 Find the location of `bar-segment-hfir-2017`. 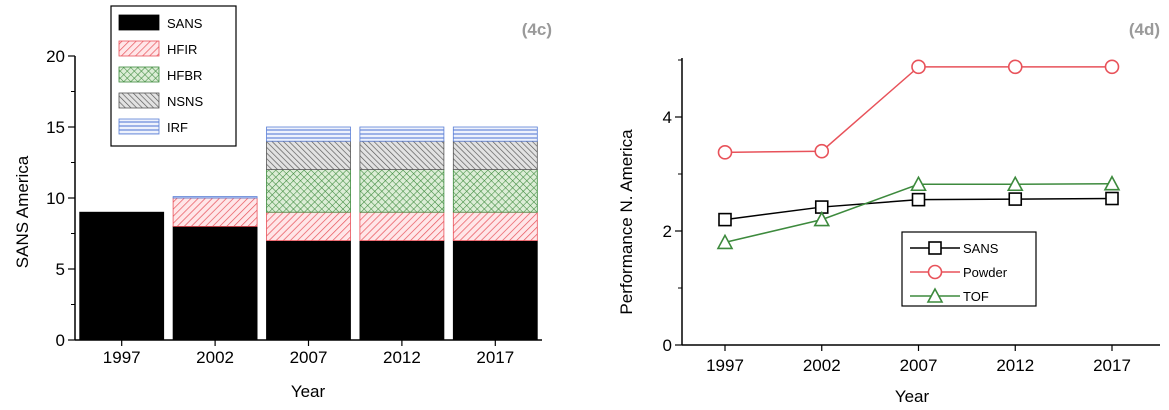

bar-segment-hfir-2017 is located at coordinates (495, 226).